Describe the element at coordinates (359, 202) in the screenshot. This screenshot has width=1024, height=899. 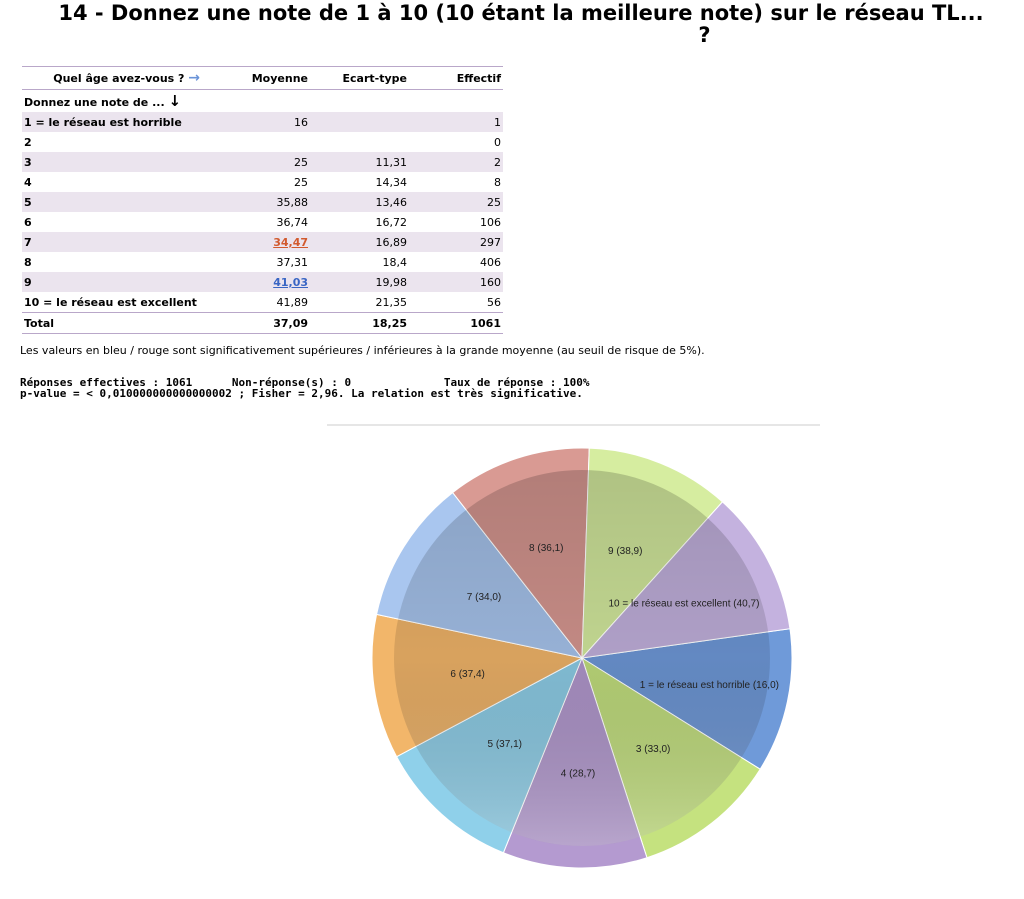
I see `cell-ecart: 13,46` at that location.